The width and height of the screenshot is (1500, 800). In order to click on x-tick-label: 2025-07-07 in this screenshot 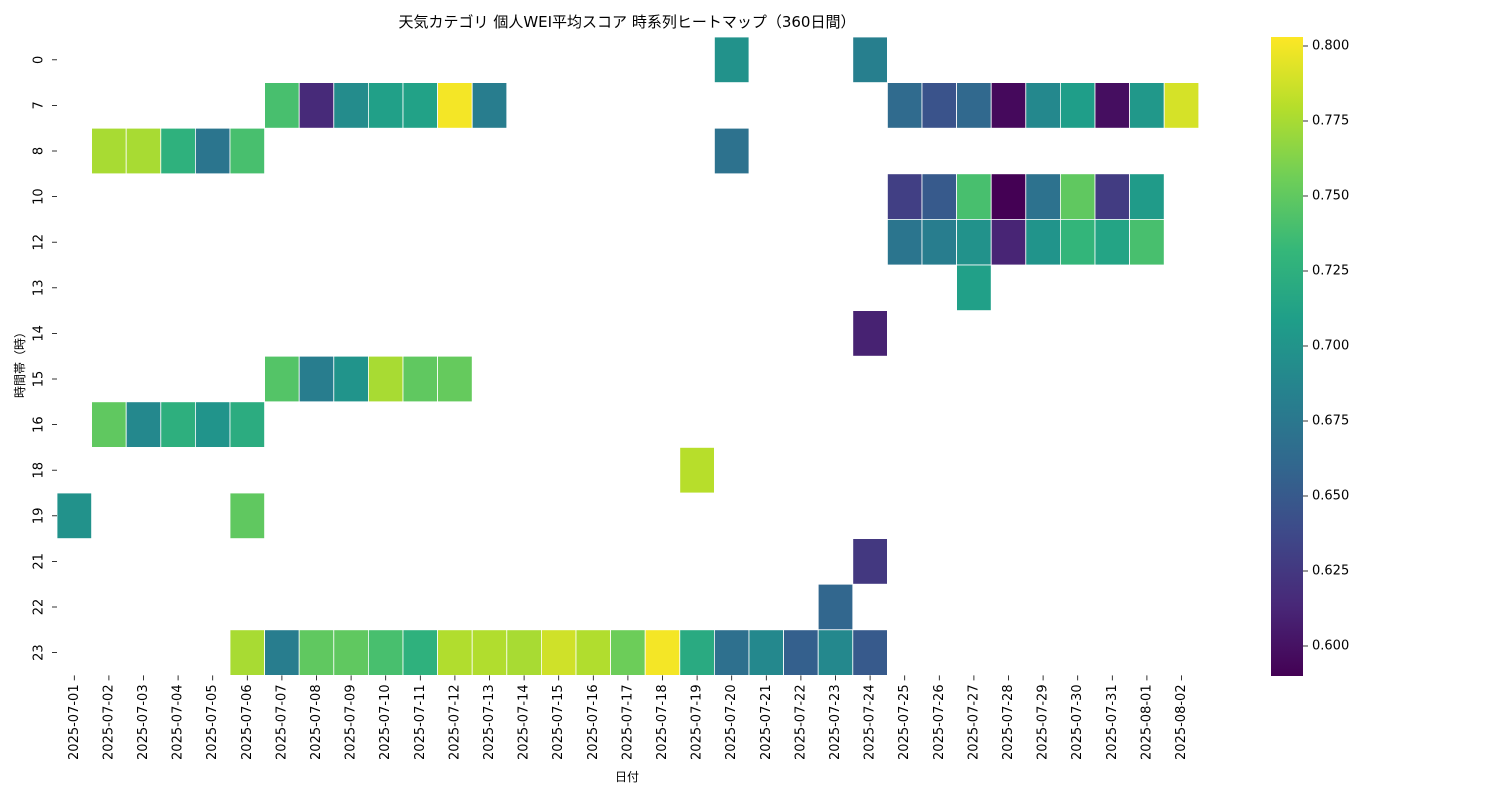, I will do `click(281, 722)`.